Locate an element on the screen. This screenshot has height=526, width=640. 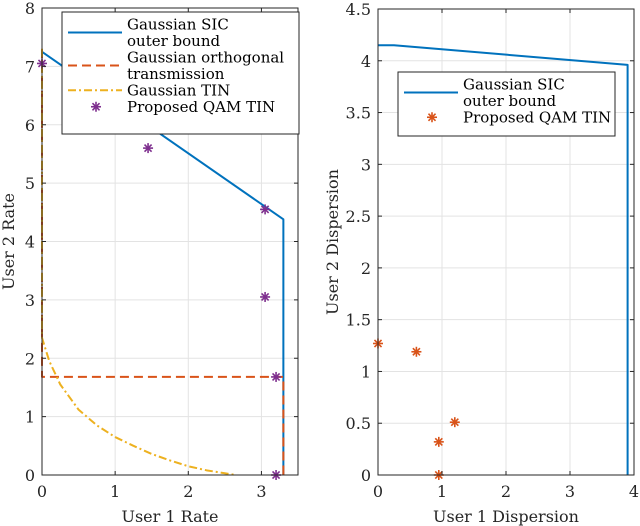
x-axis-label: User 1 Dispersion is located at coordinates (506, 516).